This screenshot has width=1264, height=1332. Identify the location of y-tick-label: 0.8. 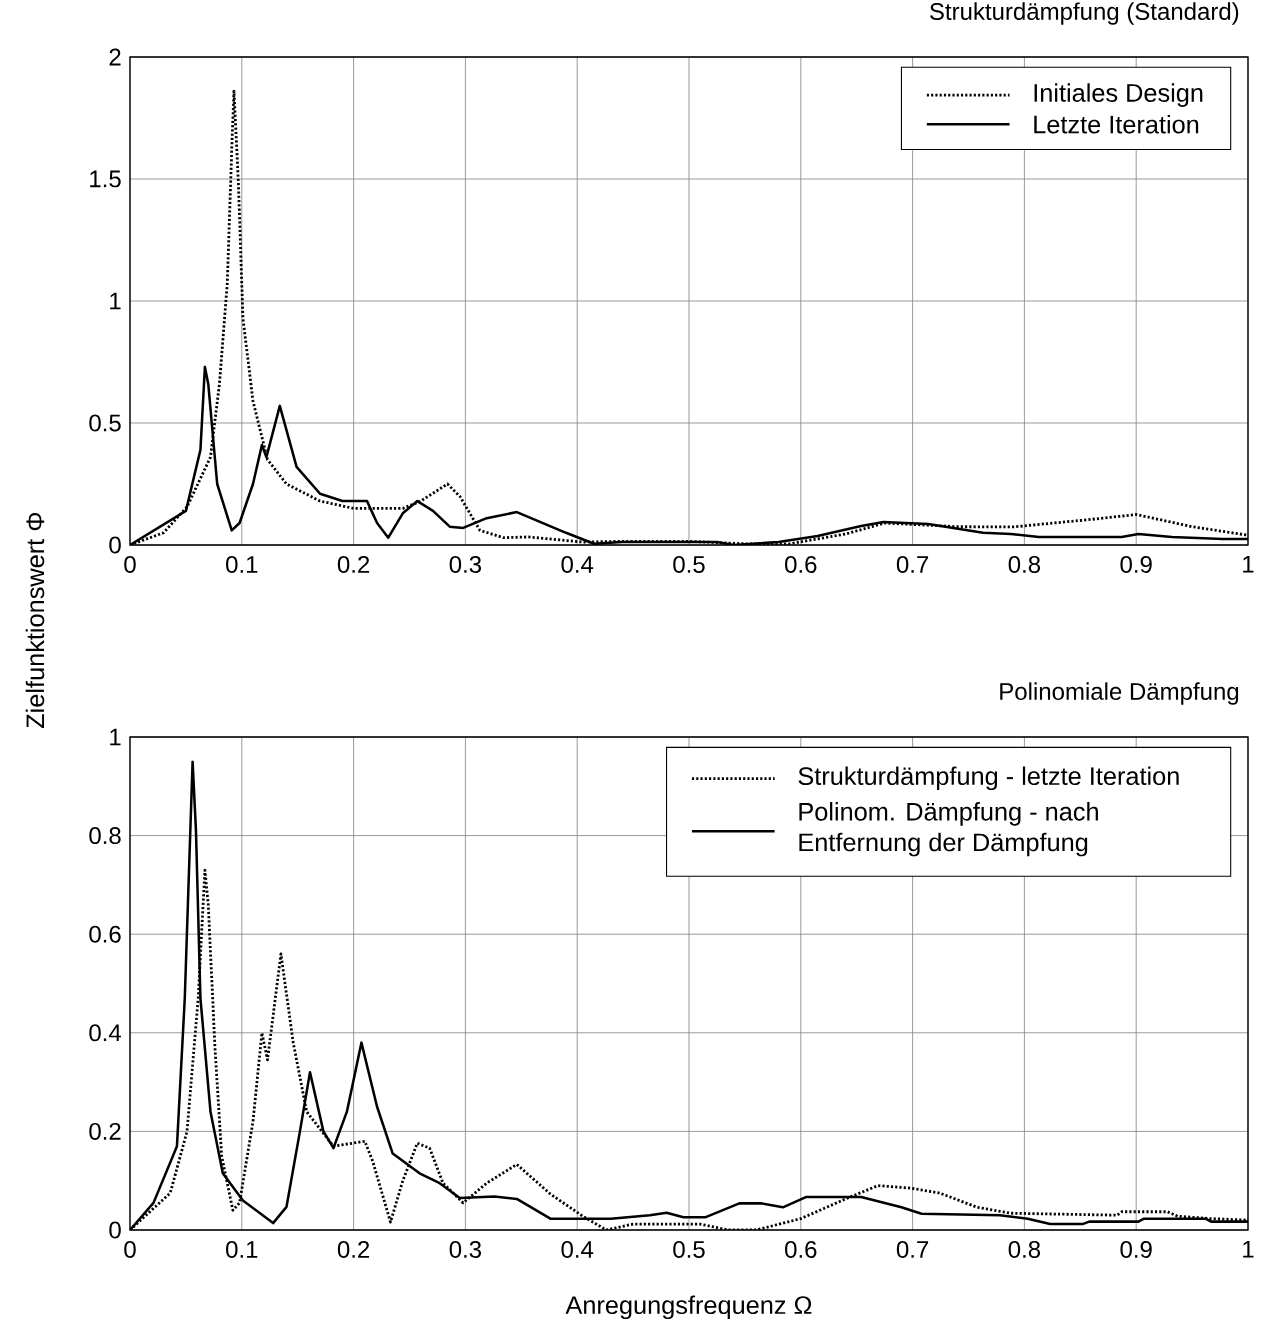
(105, 836).